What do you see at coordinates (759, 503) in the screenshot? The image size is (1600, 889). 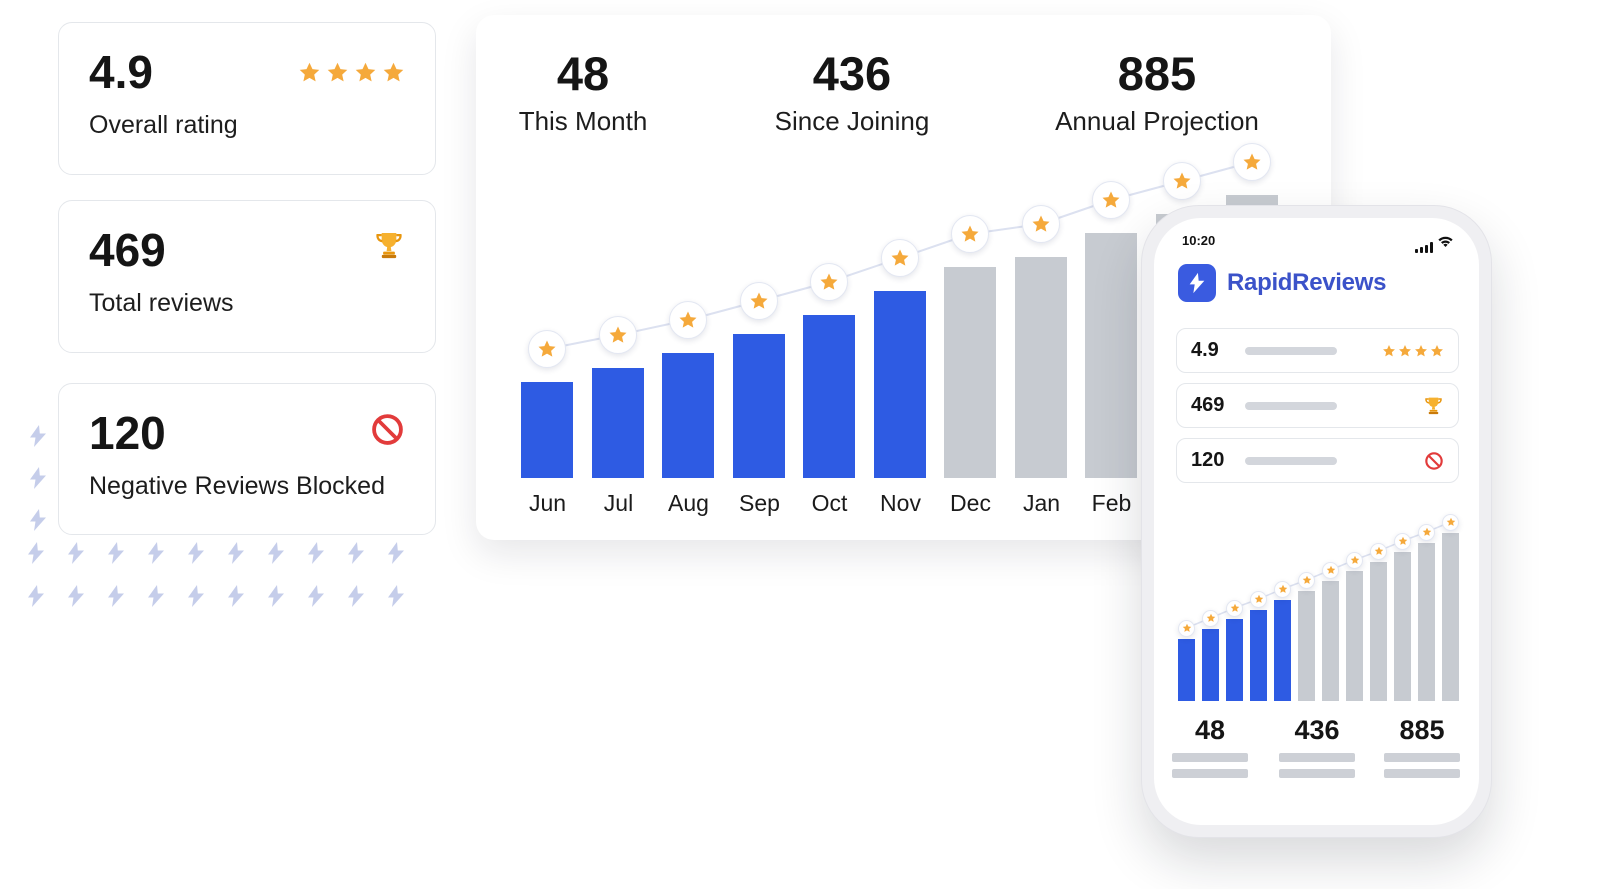 I see `chart-category-label: Sep` at bounding box center [759, 503].